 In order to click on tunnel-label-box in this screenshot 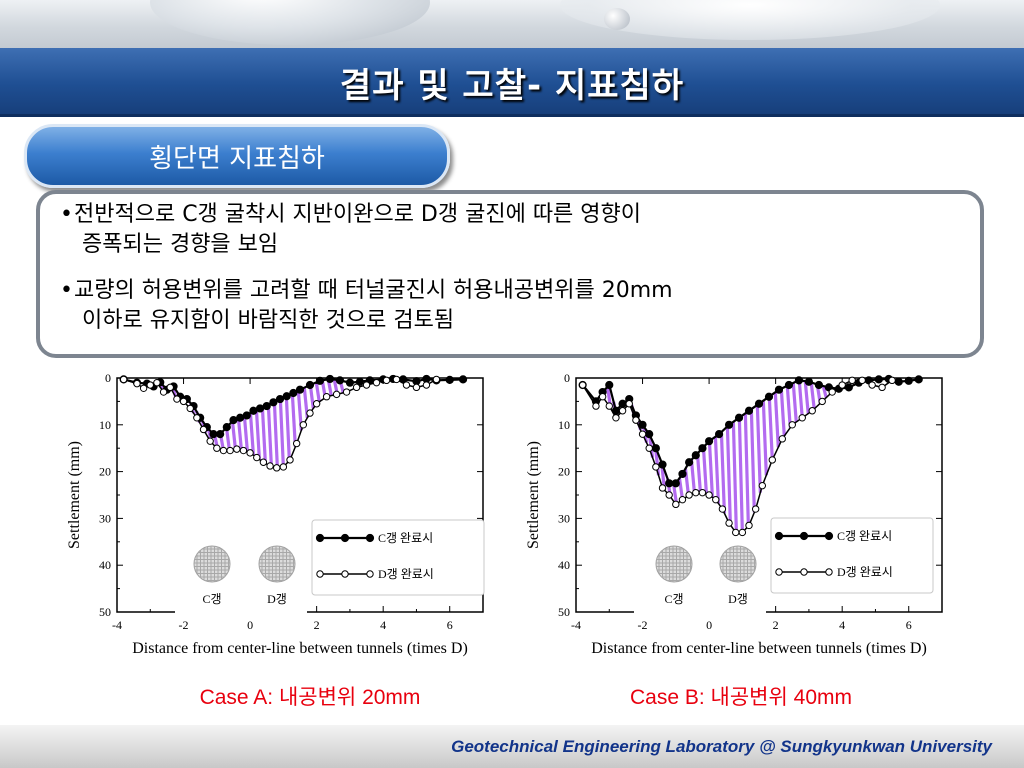, I will do `click(700, 599)`.